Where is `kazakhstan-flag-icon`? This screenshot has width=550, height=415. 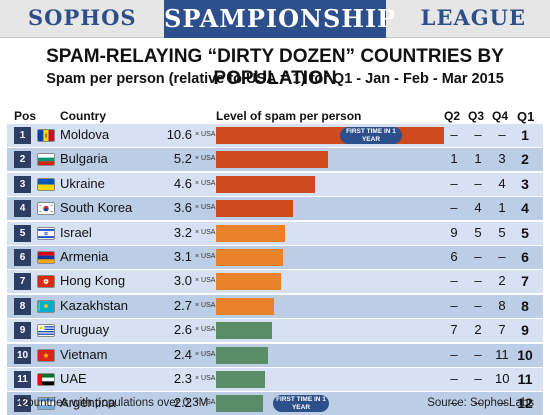
kazakhstan-flag-icon is located at coordinates (46, 306).